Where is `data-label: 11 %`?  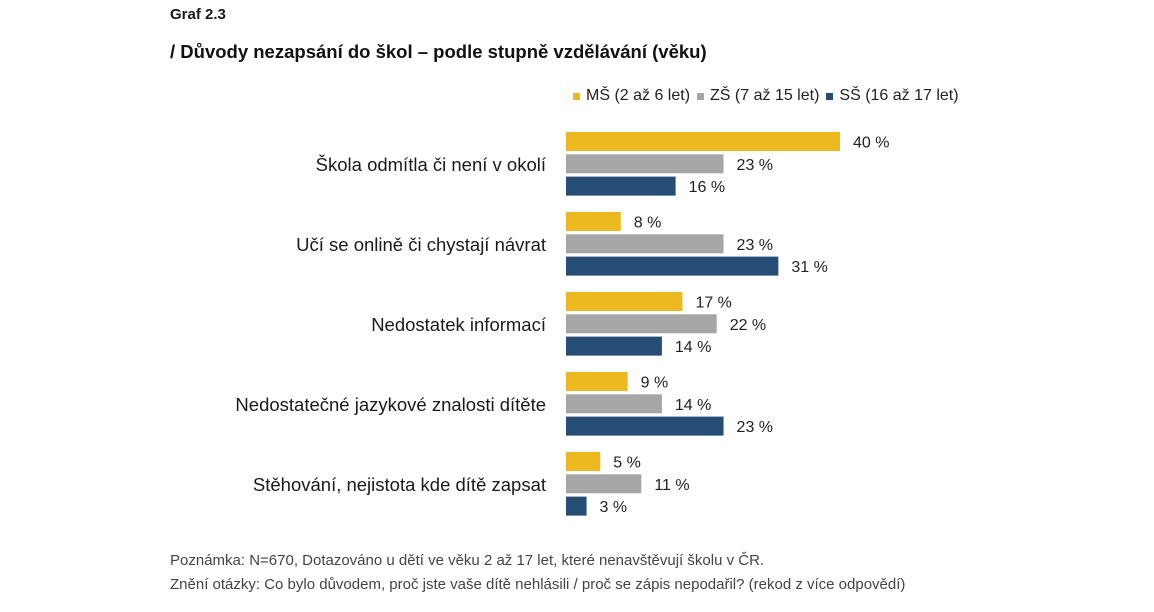
data-label: 11 % is located at coordinates (671, 485).